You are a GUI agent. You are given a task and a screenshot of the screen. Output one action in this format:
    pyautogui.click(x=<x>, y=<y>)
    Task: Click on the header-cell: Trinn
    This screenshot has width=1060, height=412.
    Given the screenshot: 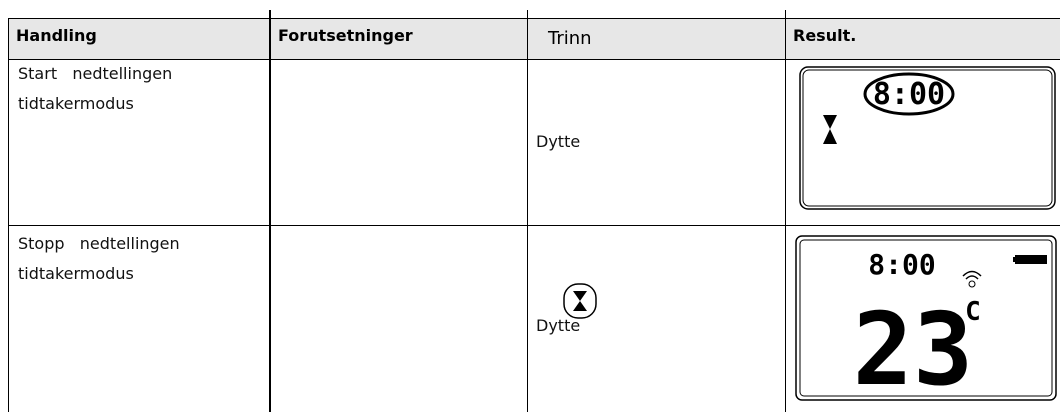 What is the action you would take?
    pyautogui.click(x=570, y=38)
    